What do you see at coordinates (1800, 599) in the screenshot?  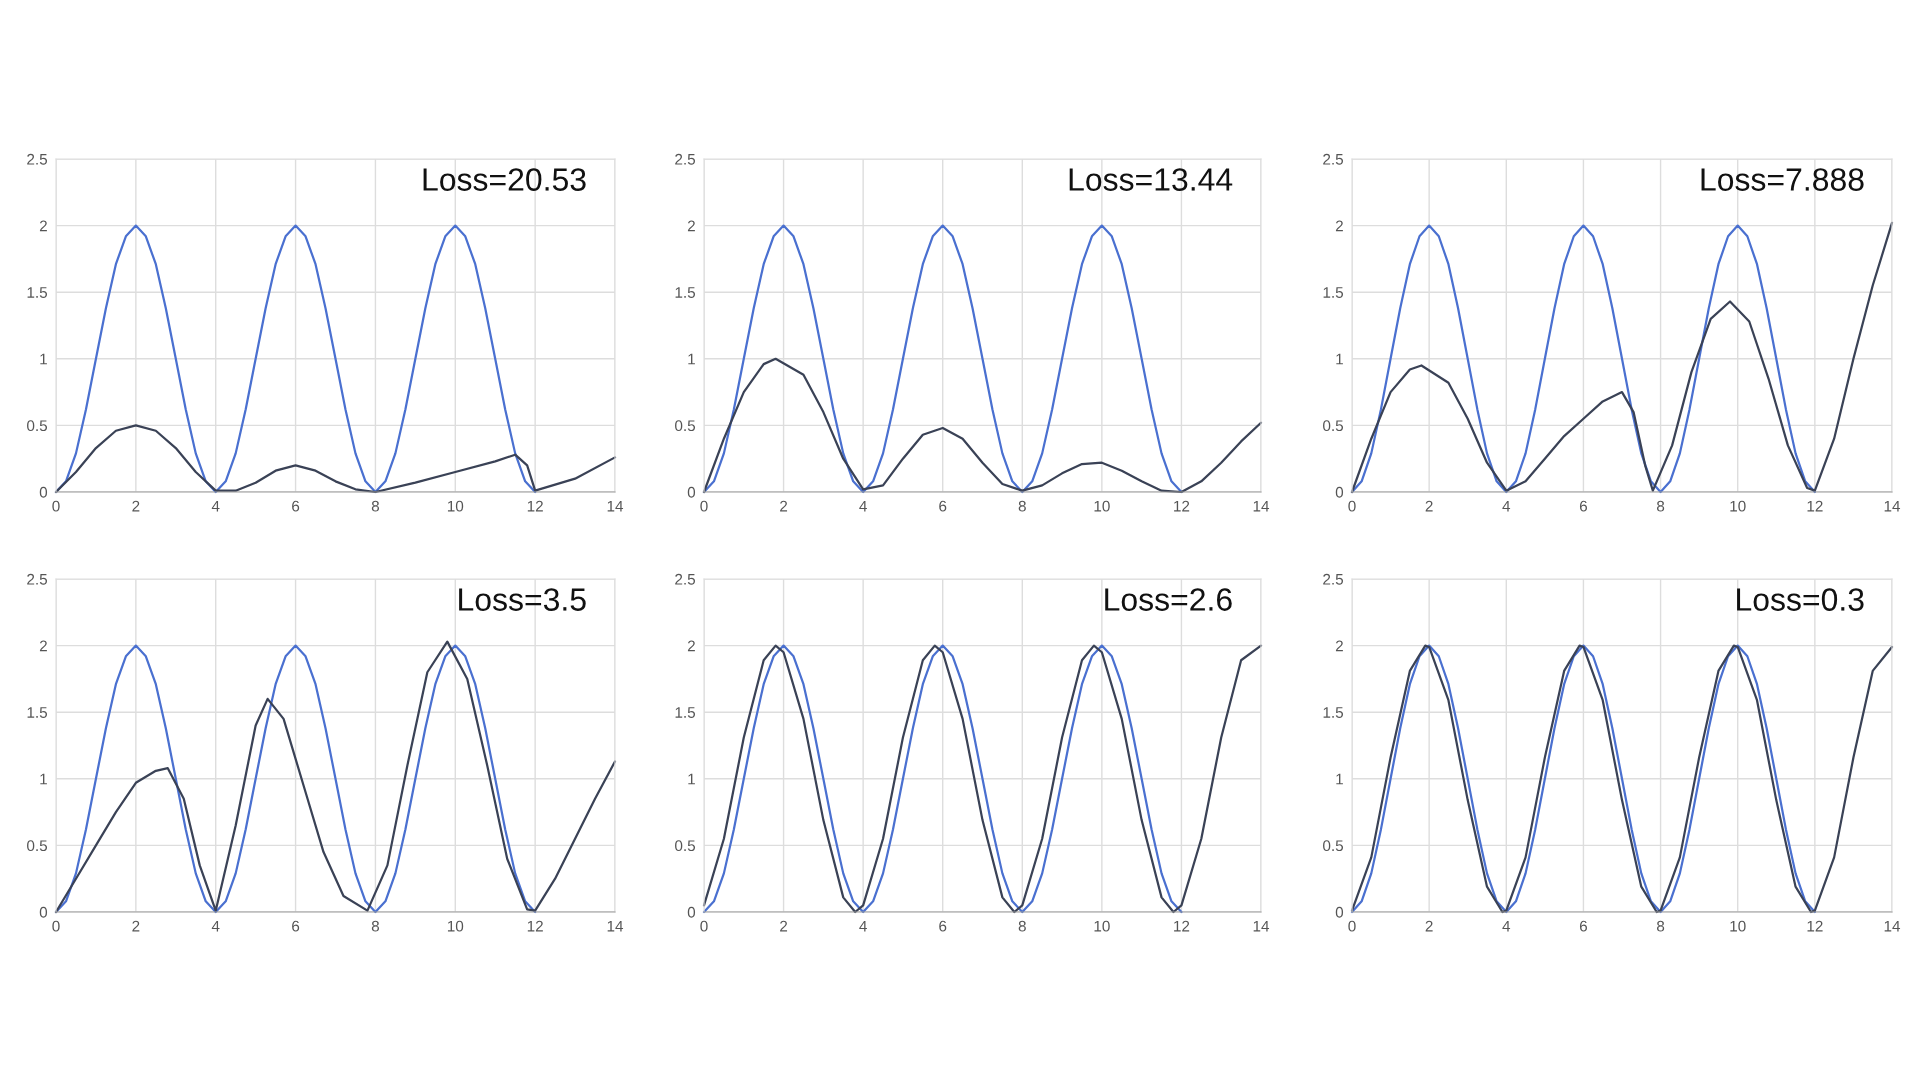 I see `annotation: Loss=0.3` at bounding box center [1800, 599].